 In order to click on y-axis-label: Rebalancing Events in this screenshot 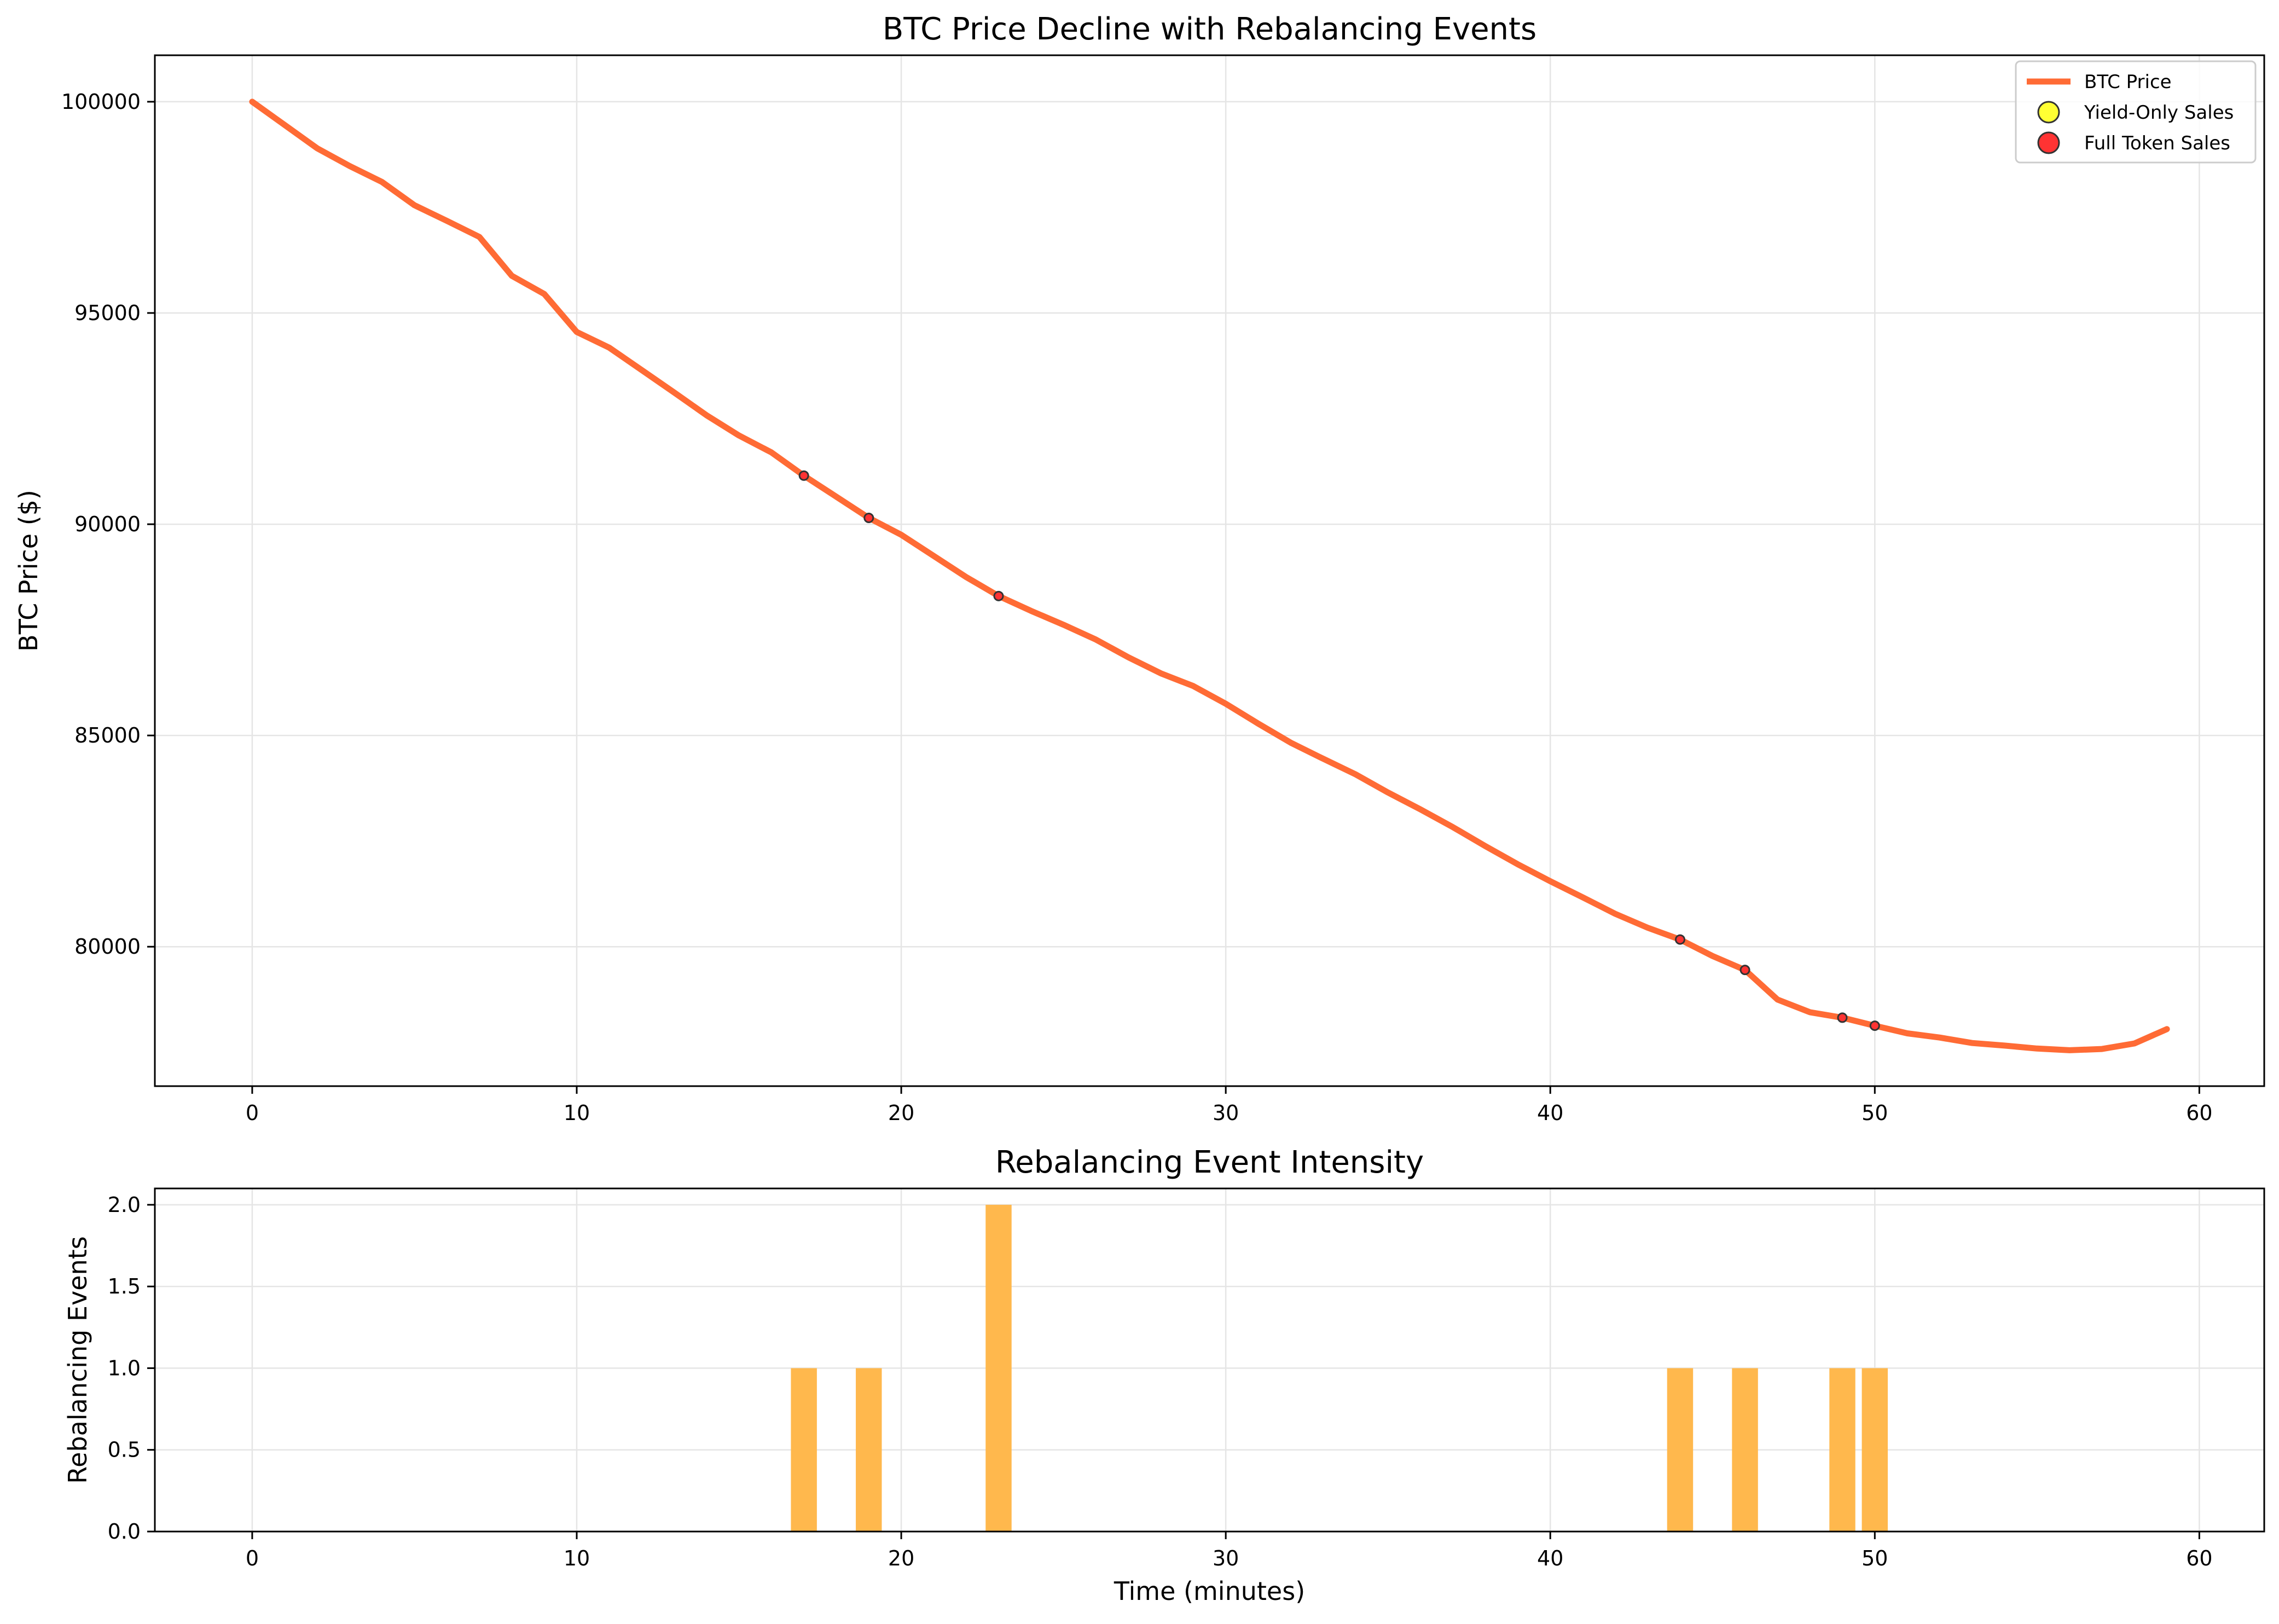, I will do `click(77, 1360)`.